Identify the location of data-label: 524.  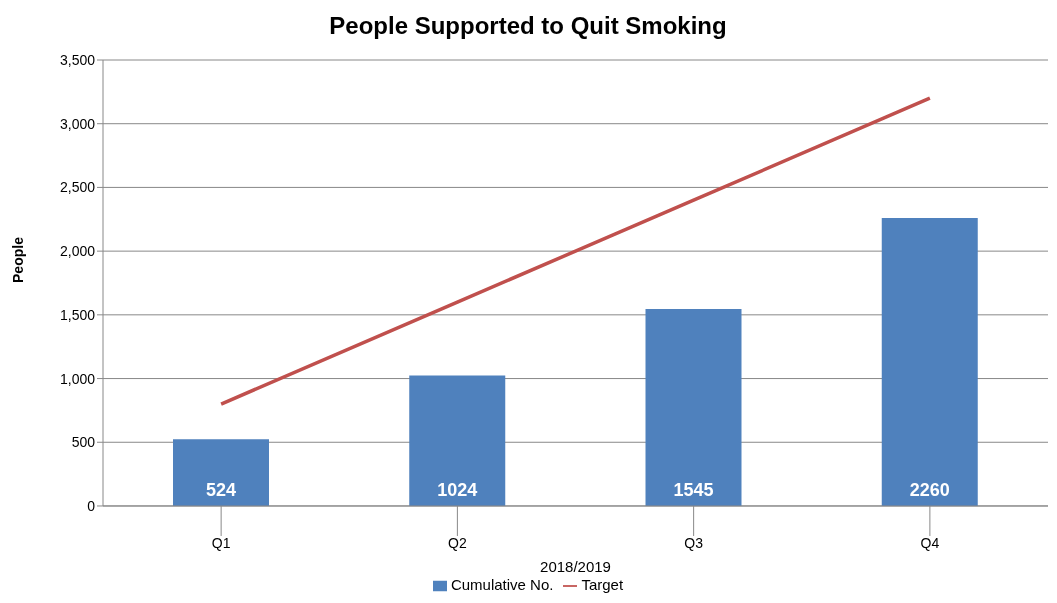
(221, 489).